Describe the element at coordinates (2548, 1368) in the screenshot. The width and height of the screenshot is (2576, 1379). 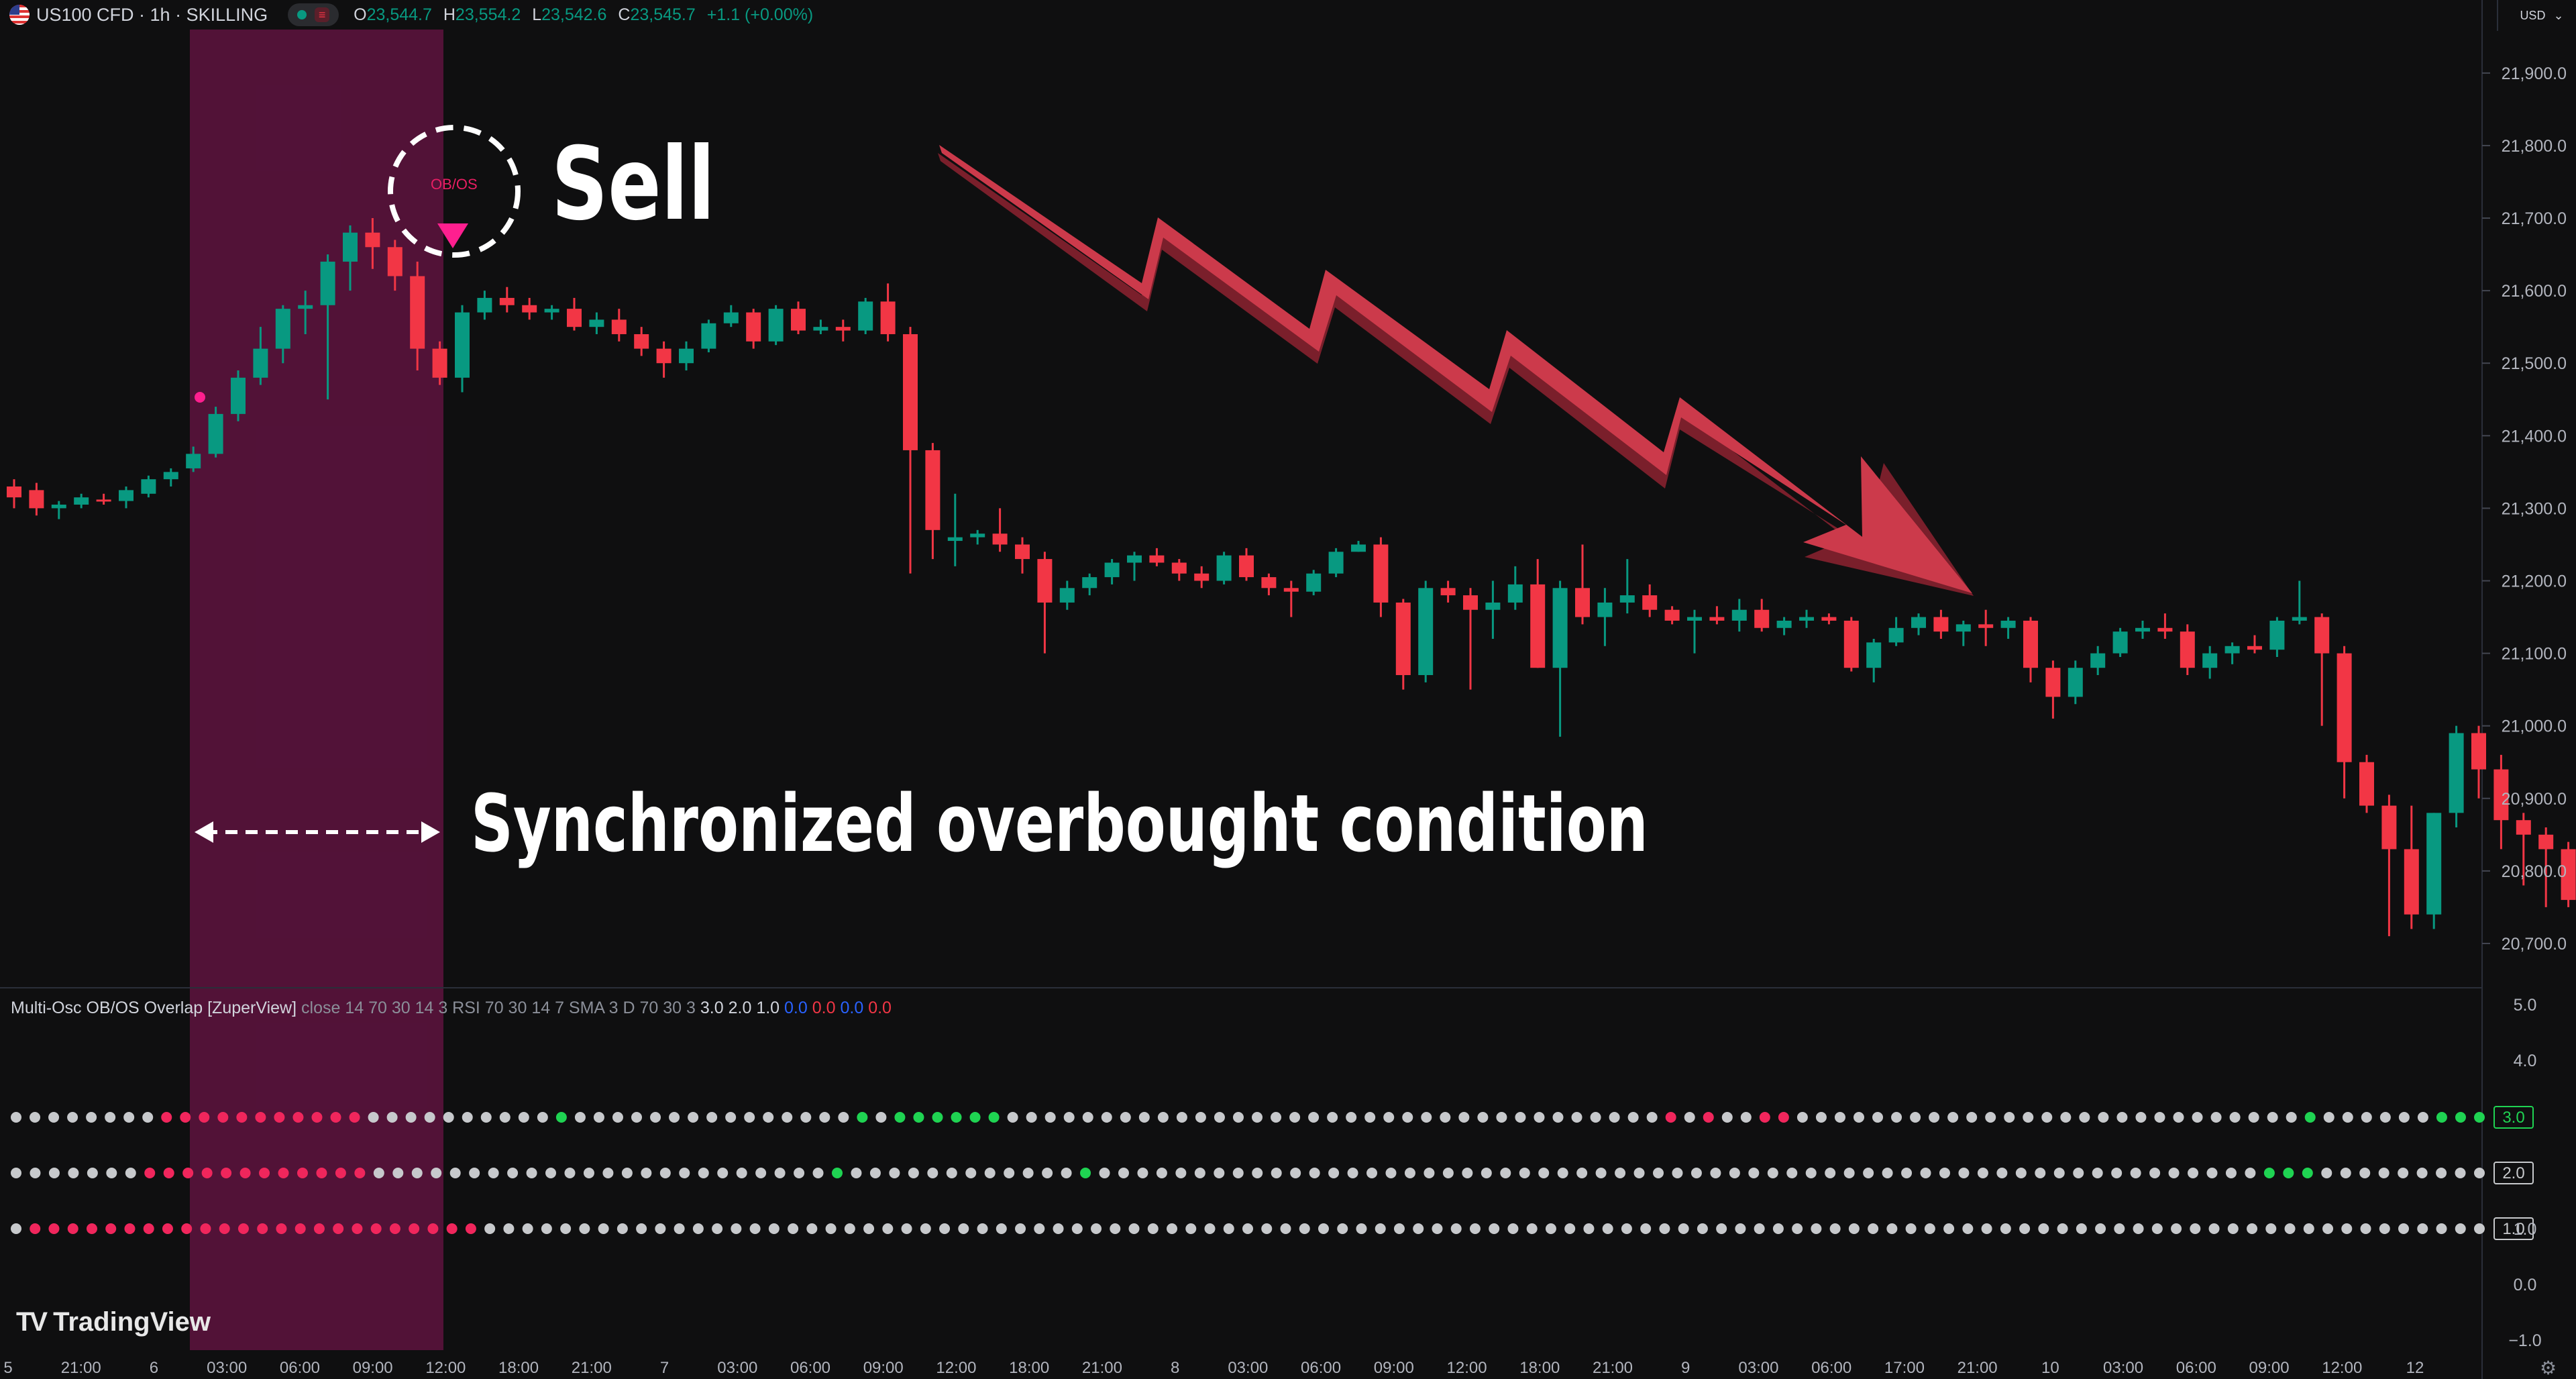
I see `settings-icon: ⚙` at that location.